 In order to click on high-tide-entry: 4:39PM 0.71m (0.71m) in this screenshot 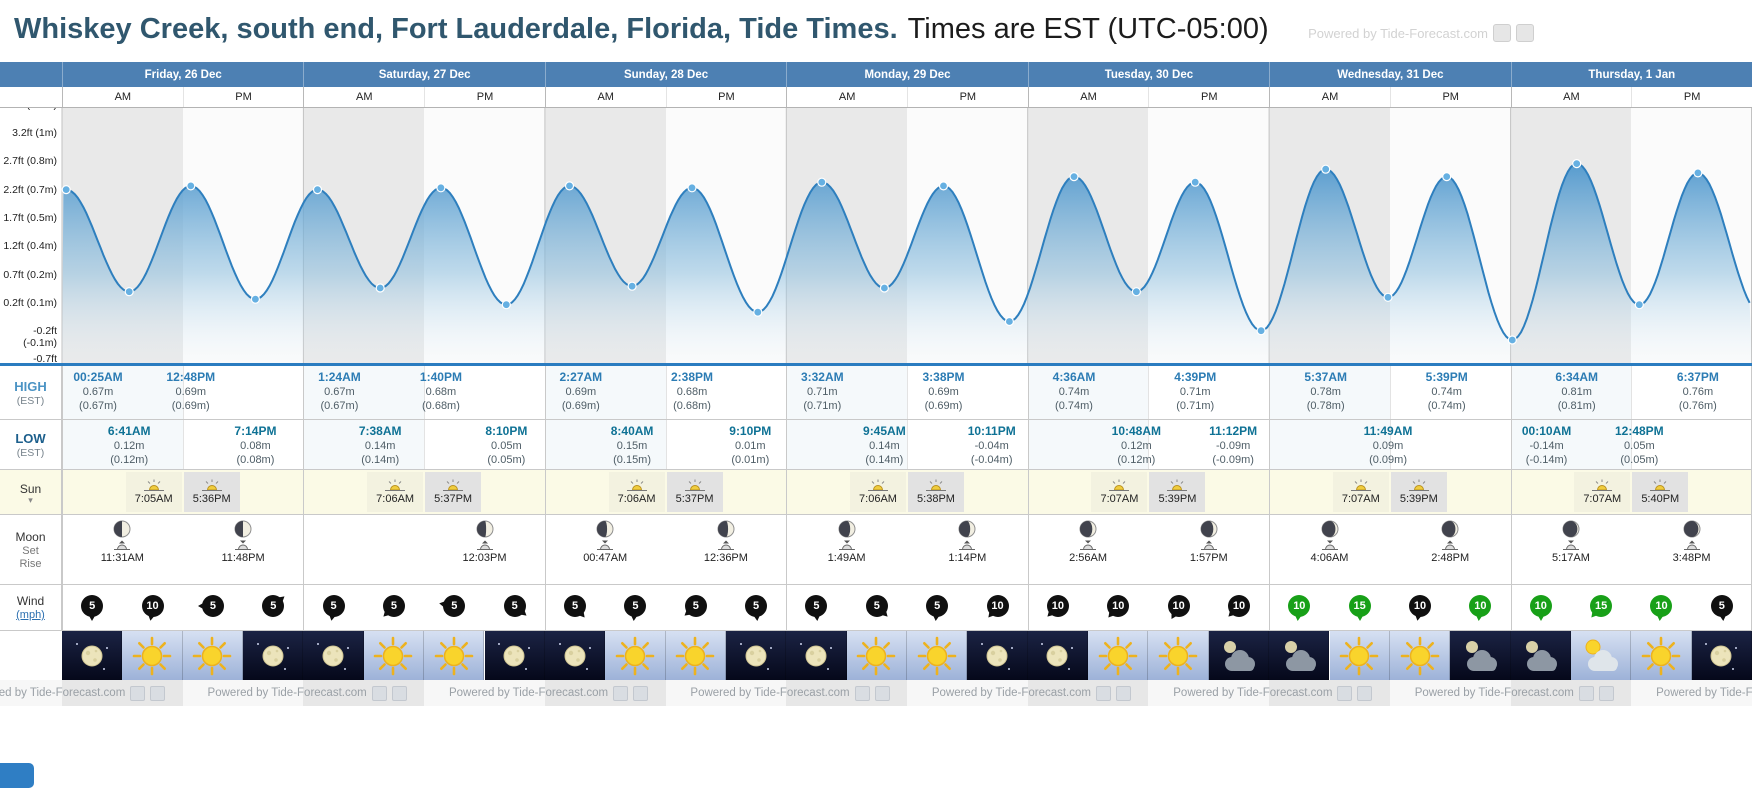, I will do `click(1195, 392)`.